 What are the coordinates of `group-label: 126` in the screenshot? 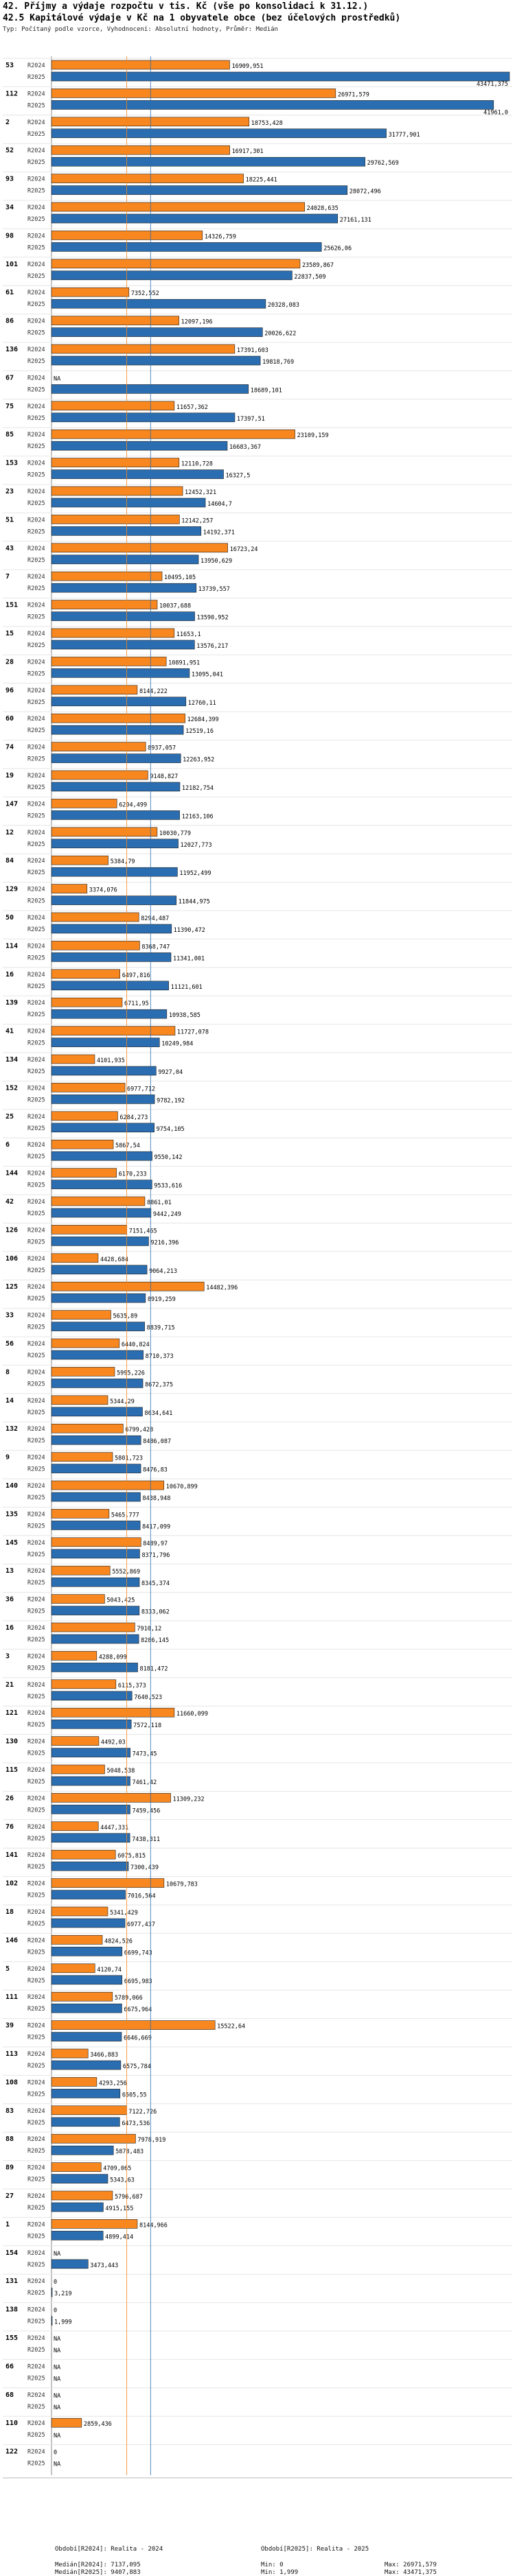 It's located at (11, 1230).